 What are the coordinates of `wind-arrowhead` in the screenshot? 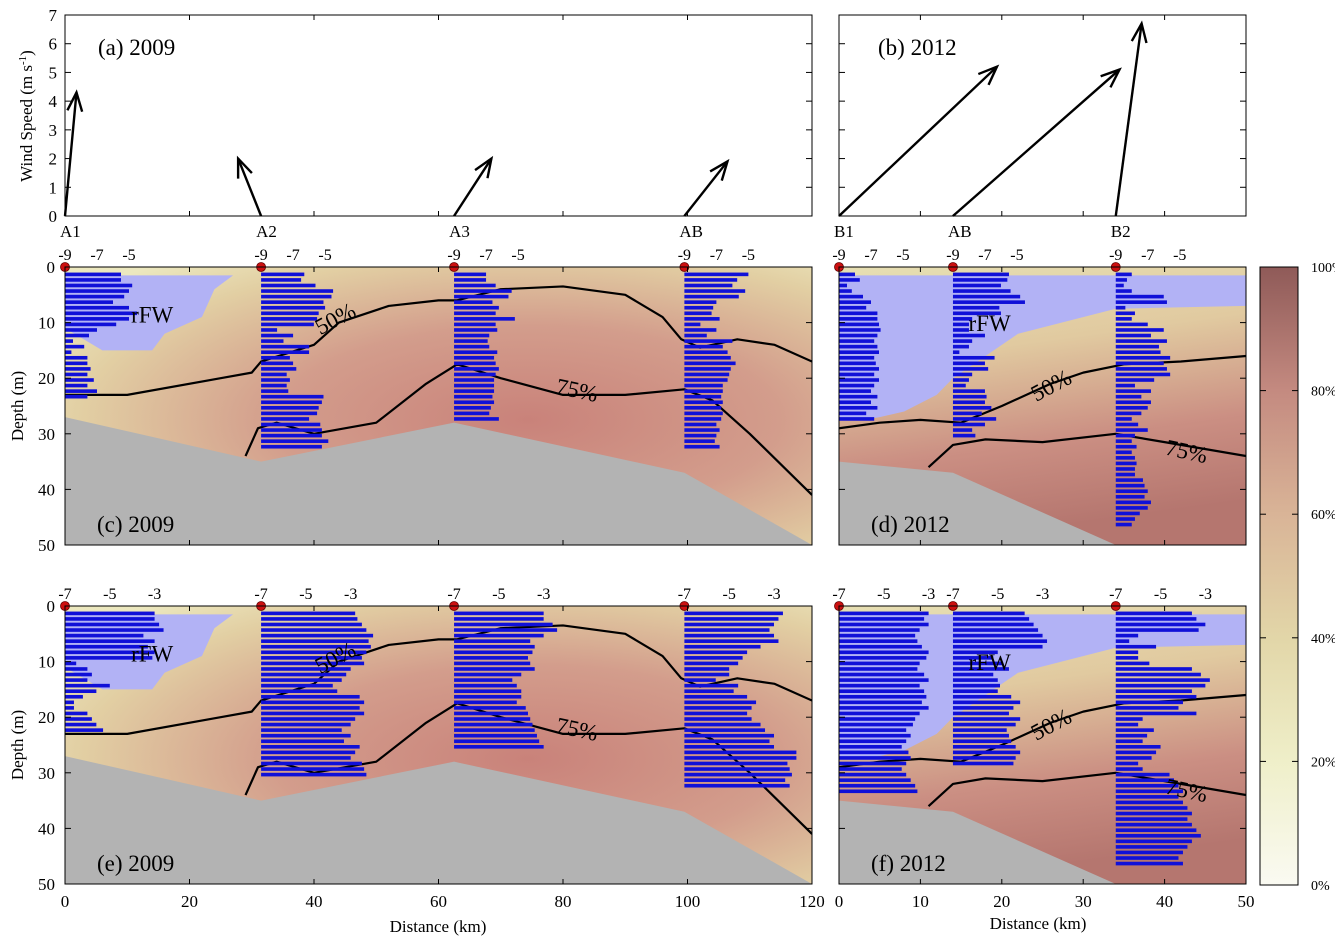 It's located at (75, 101).